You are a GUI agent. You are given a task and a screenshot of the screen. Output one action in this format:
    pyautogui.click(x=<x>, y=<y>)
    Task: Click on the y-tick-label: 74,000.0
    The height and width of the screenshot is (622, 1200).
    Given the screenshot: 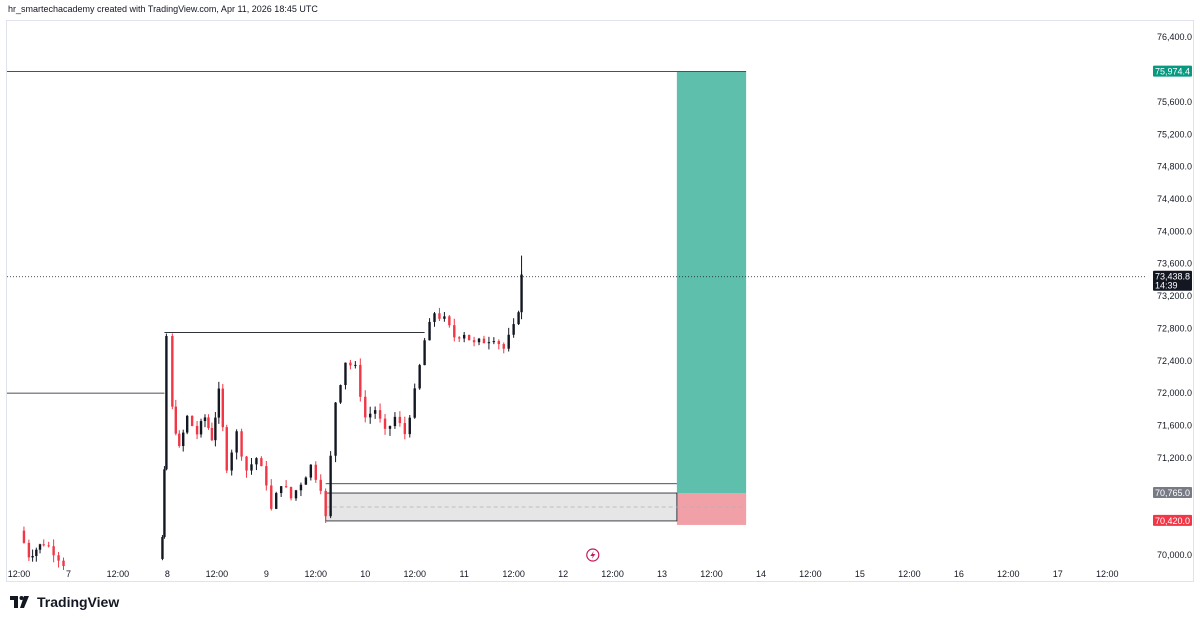 What is the action you would take?
    pyautogui.click(x=1174, y=231)
    